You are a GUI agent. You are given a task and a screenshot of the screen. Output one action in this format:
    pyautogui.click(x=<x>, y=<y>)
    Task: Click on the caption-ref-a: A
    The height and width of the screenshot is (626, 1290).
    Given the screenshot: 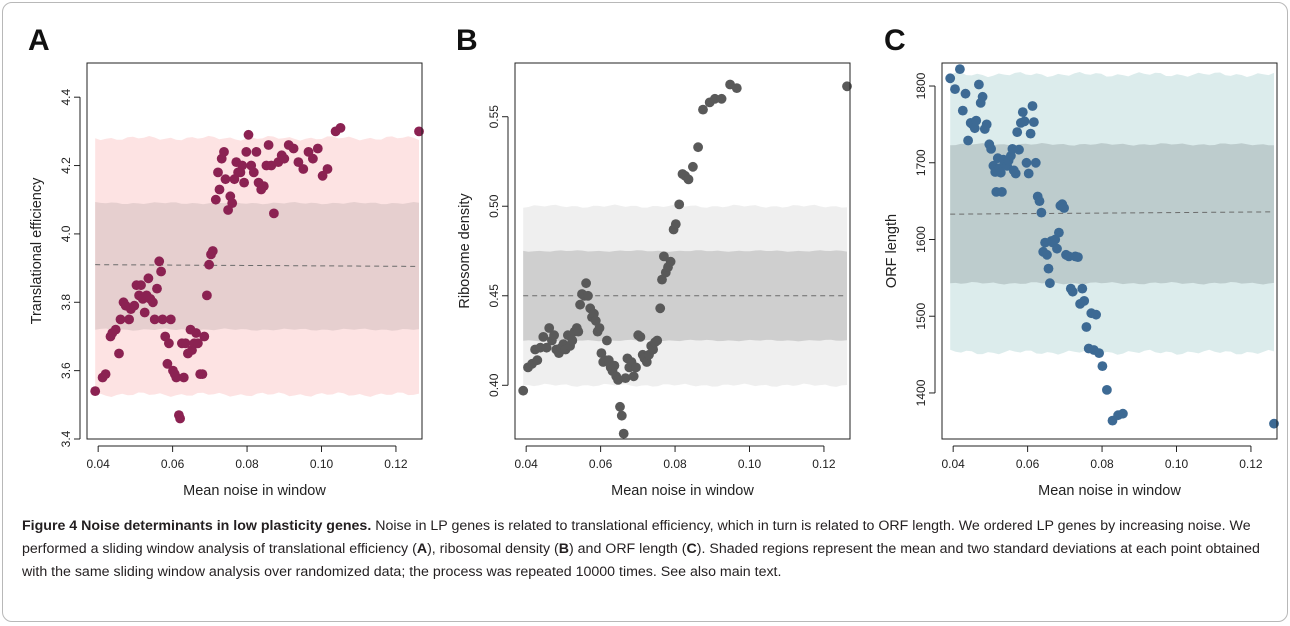 What is the action you would take?
    pyautogui.click(x=422, y=549)
    